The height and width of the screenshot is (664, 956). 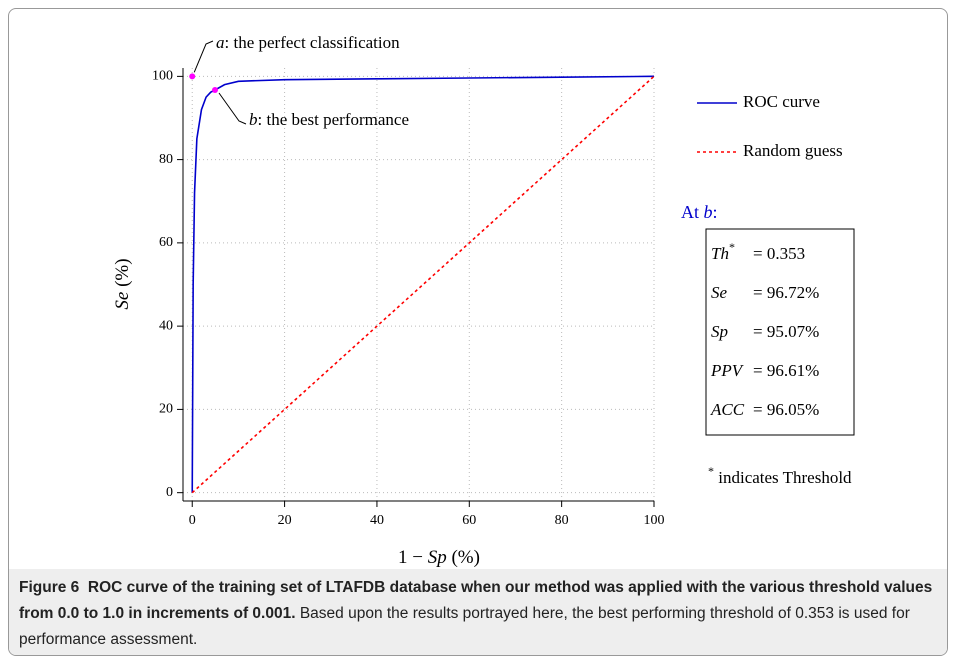 I want to click on stat-name: ACC, so click(x=727, y=409).